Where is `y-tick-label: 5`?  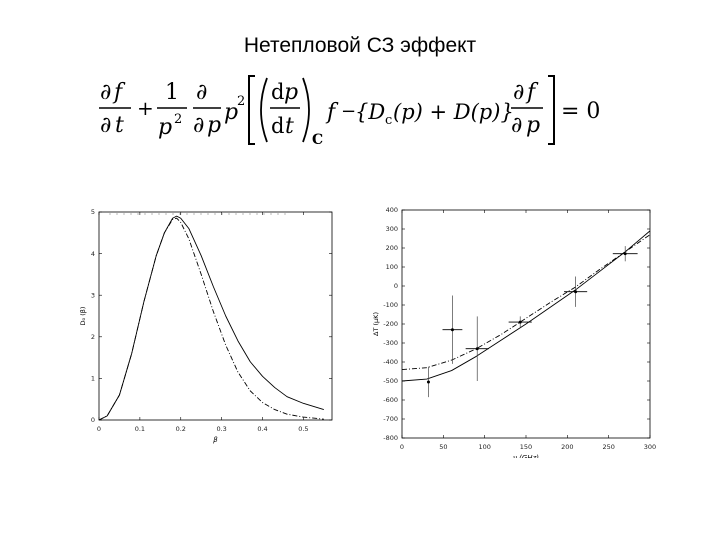 y-tick-label: 5 is located at coordinates (93, 212).